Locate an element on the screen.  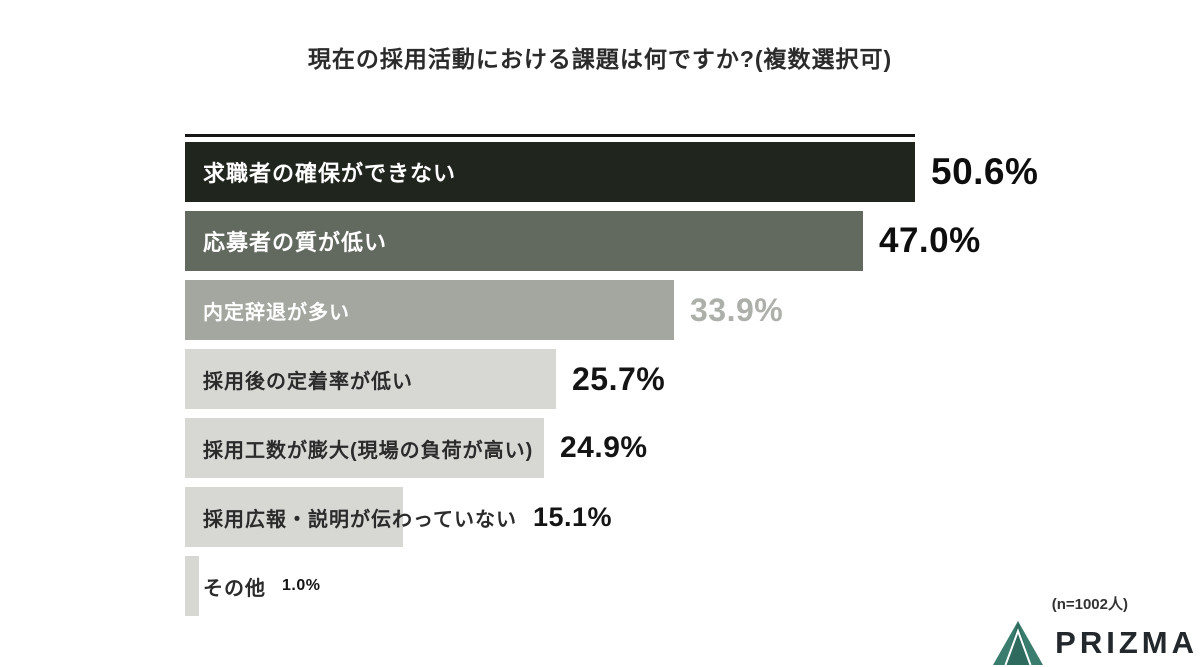
bar-row: 採用工数が膨大(現場の負荷が高い) 24.9% is located at coordinates (690, 448).